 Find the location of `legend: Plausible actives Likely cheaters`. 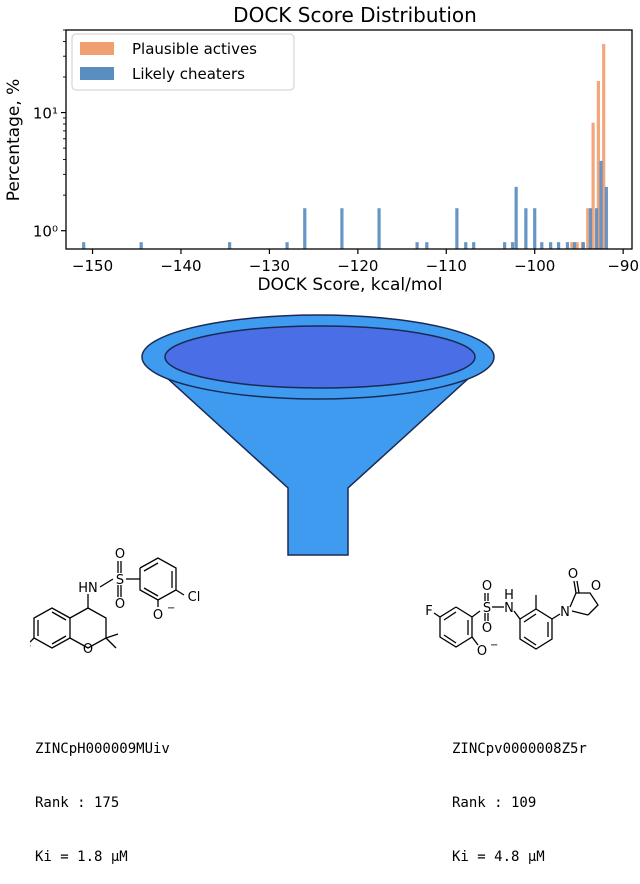

legend: Plausible actives Likely cheaters is located at coordinates (183, 62).